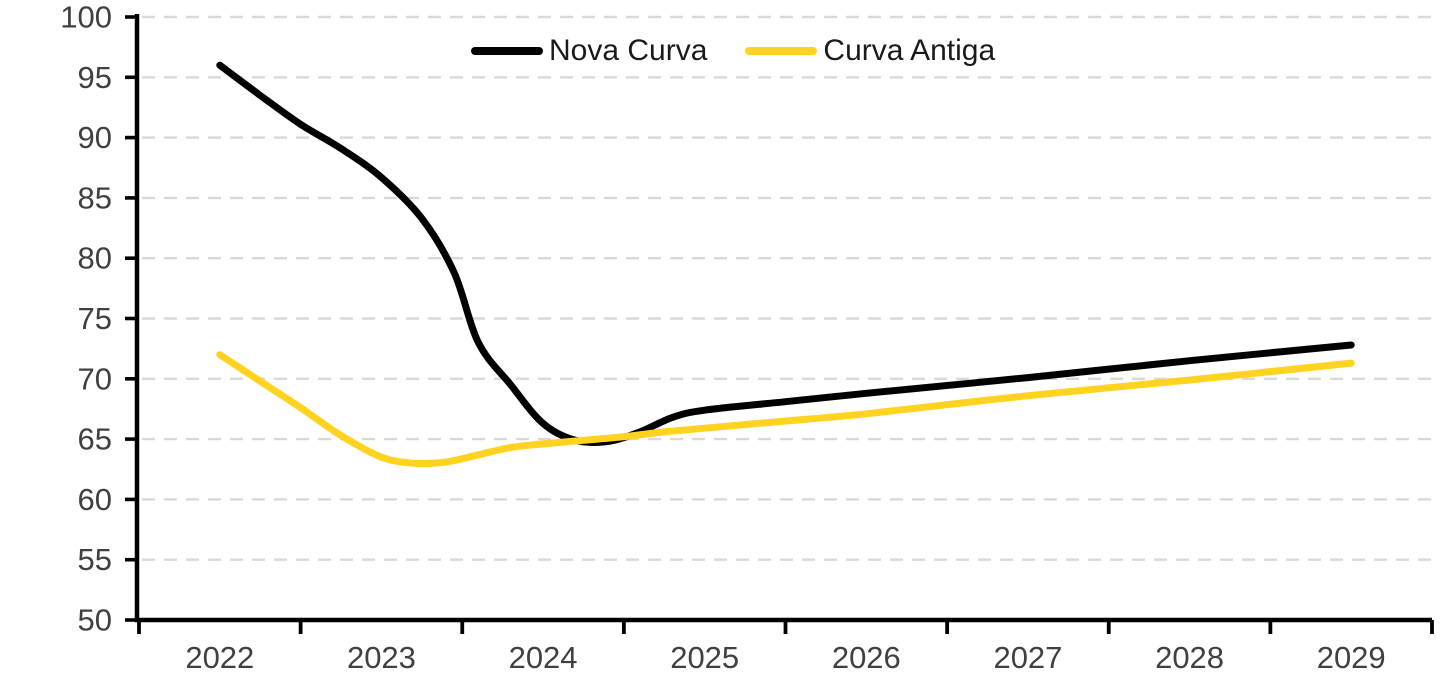 The image size is (1456, 680). I want to click on x-tick-label-2023: 2023, so click(381, 657).